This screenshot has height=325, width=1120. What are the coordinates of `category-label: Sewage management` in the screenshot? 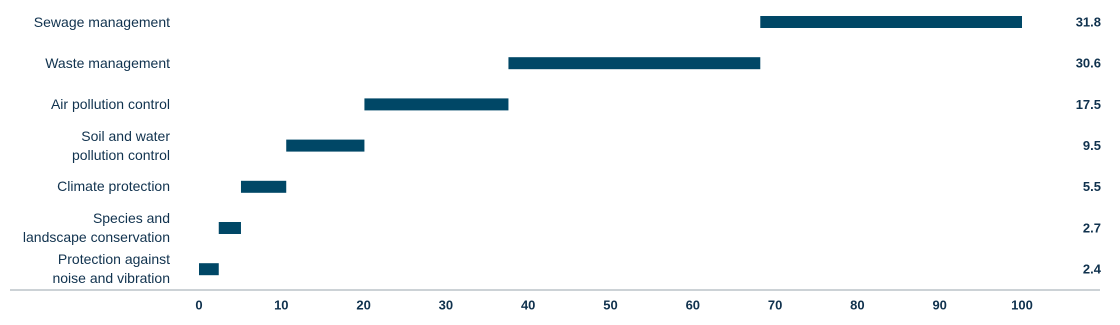 It's located at (101, 21).